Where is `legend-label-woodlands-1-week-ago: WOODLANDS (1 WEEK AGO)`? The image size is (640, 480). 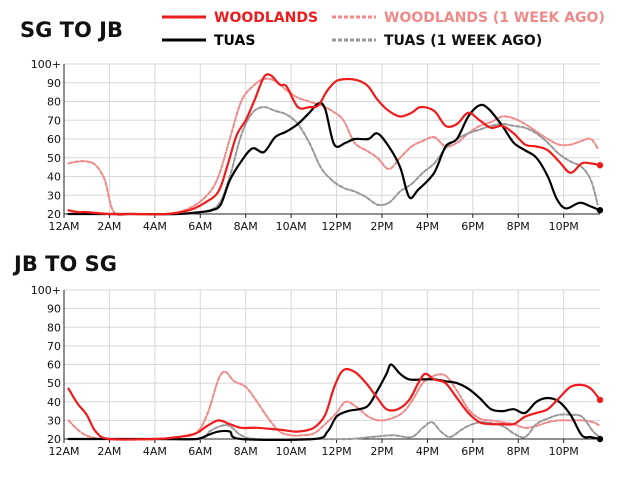 legend-label-woodlands-1-week-ago: WOODLANDS (1 WEEK AGO) is located at coordinates (494, 18).